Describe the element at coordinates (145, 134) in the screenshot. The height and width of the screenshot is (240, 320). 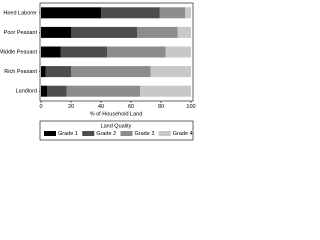
I see `legend-label: Grade 3` at that location.